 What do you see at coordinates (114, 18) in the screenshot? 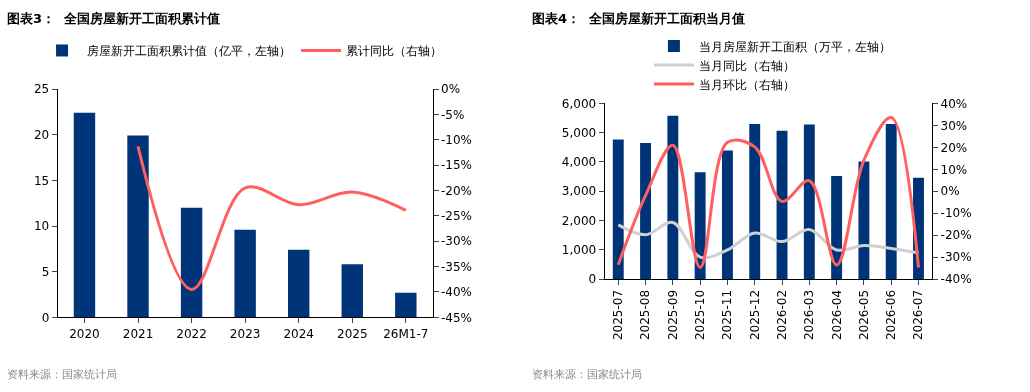
I see `chart-title: 图表3： 全国房屋新开工面积累计值` at bounding box center [114, 18].